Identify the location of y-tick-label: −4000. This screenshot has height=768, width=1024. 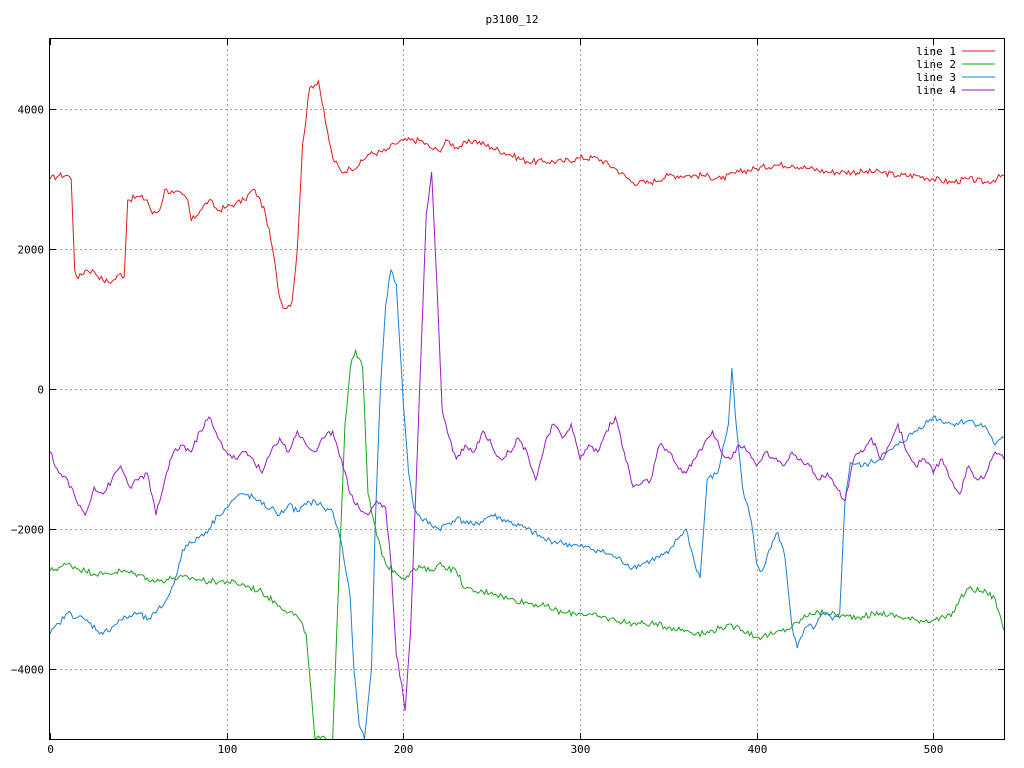
(27, 670).